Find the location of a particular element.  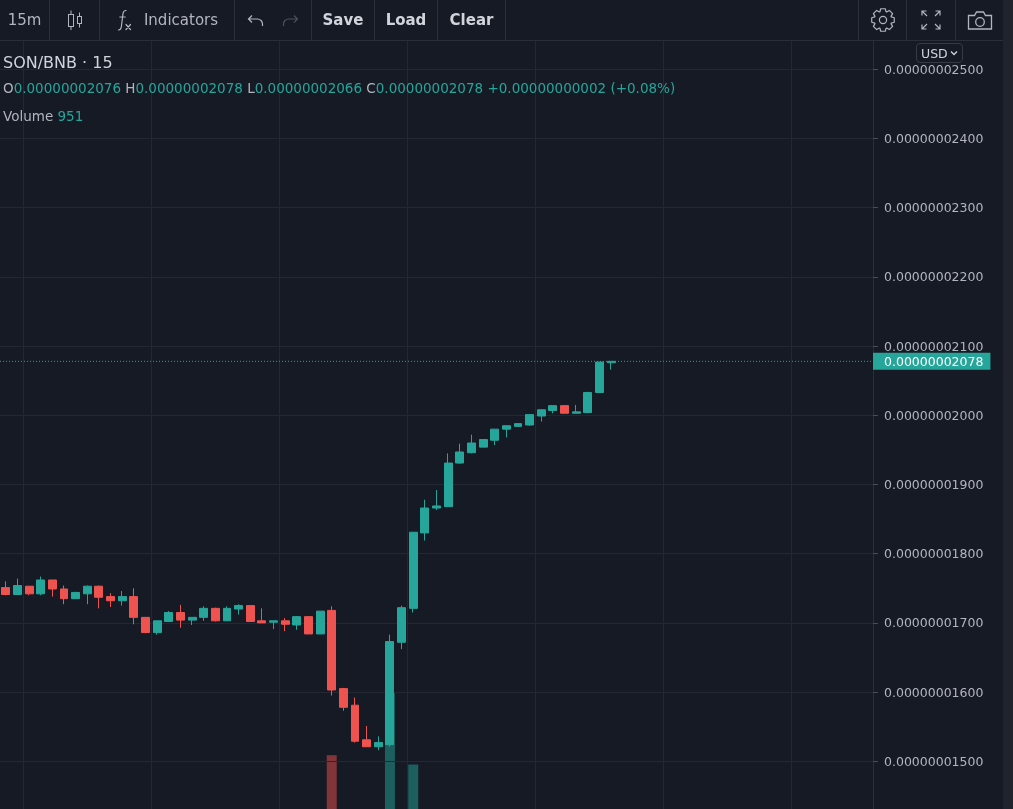

text: O0.00000002076 H0.00000002078 L0.00000002066 C0.00000002078 +0.00000000002 (+0.08%) is located at coordinates (339, 88).